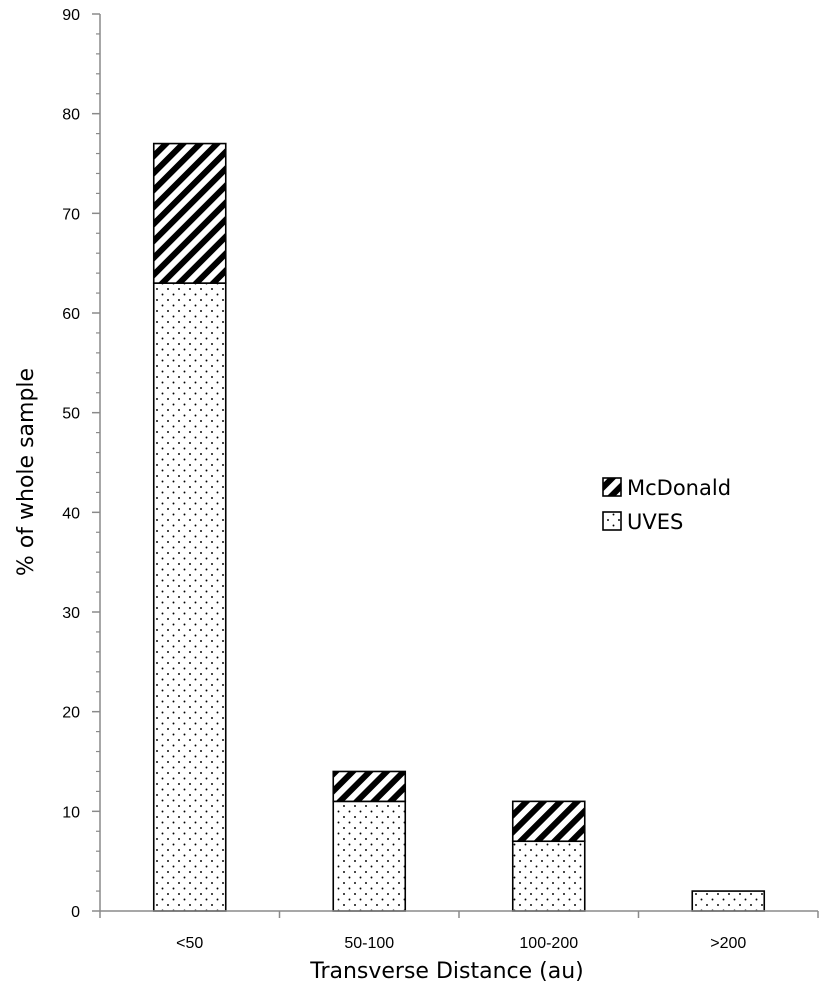  Describe the element at coordinates (728, 943) in the screenshot. I see `x-tick-label-3: >200` at that location.